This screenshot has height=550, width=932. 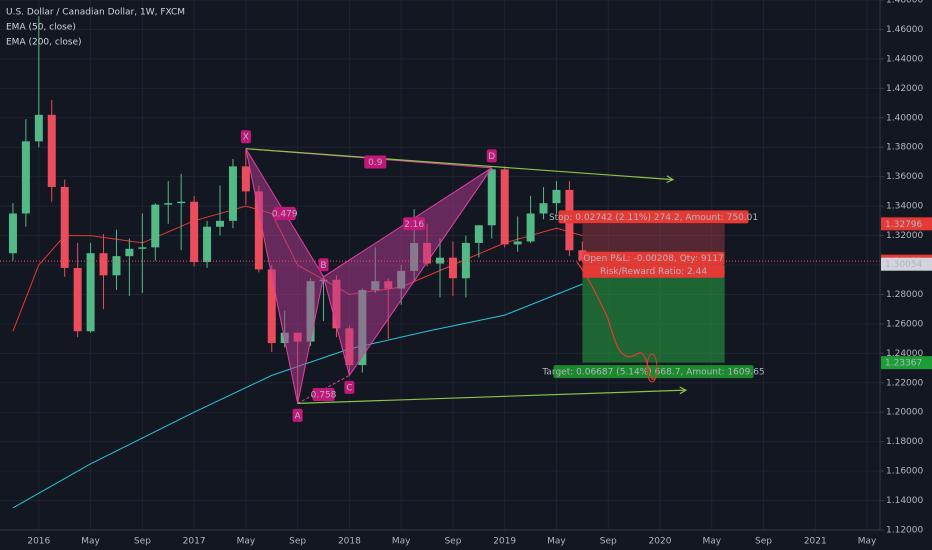 I want to click on trend-arrow, so click(x=683, y=390).